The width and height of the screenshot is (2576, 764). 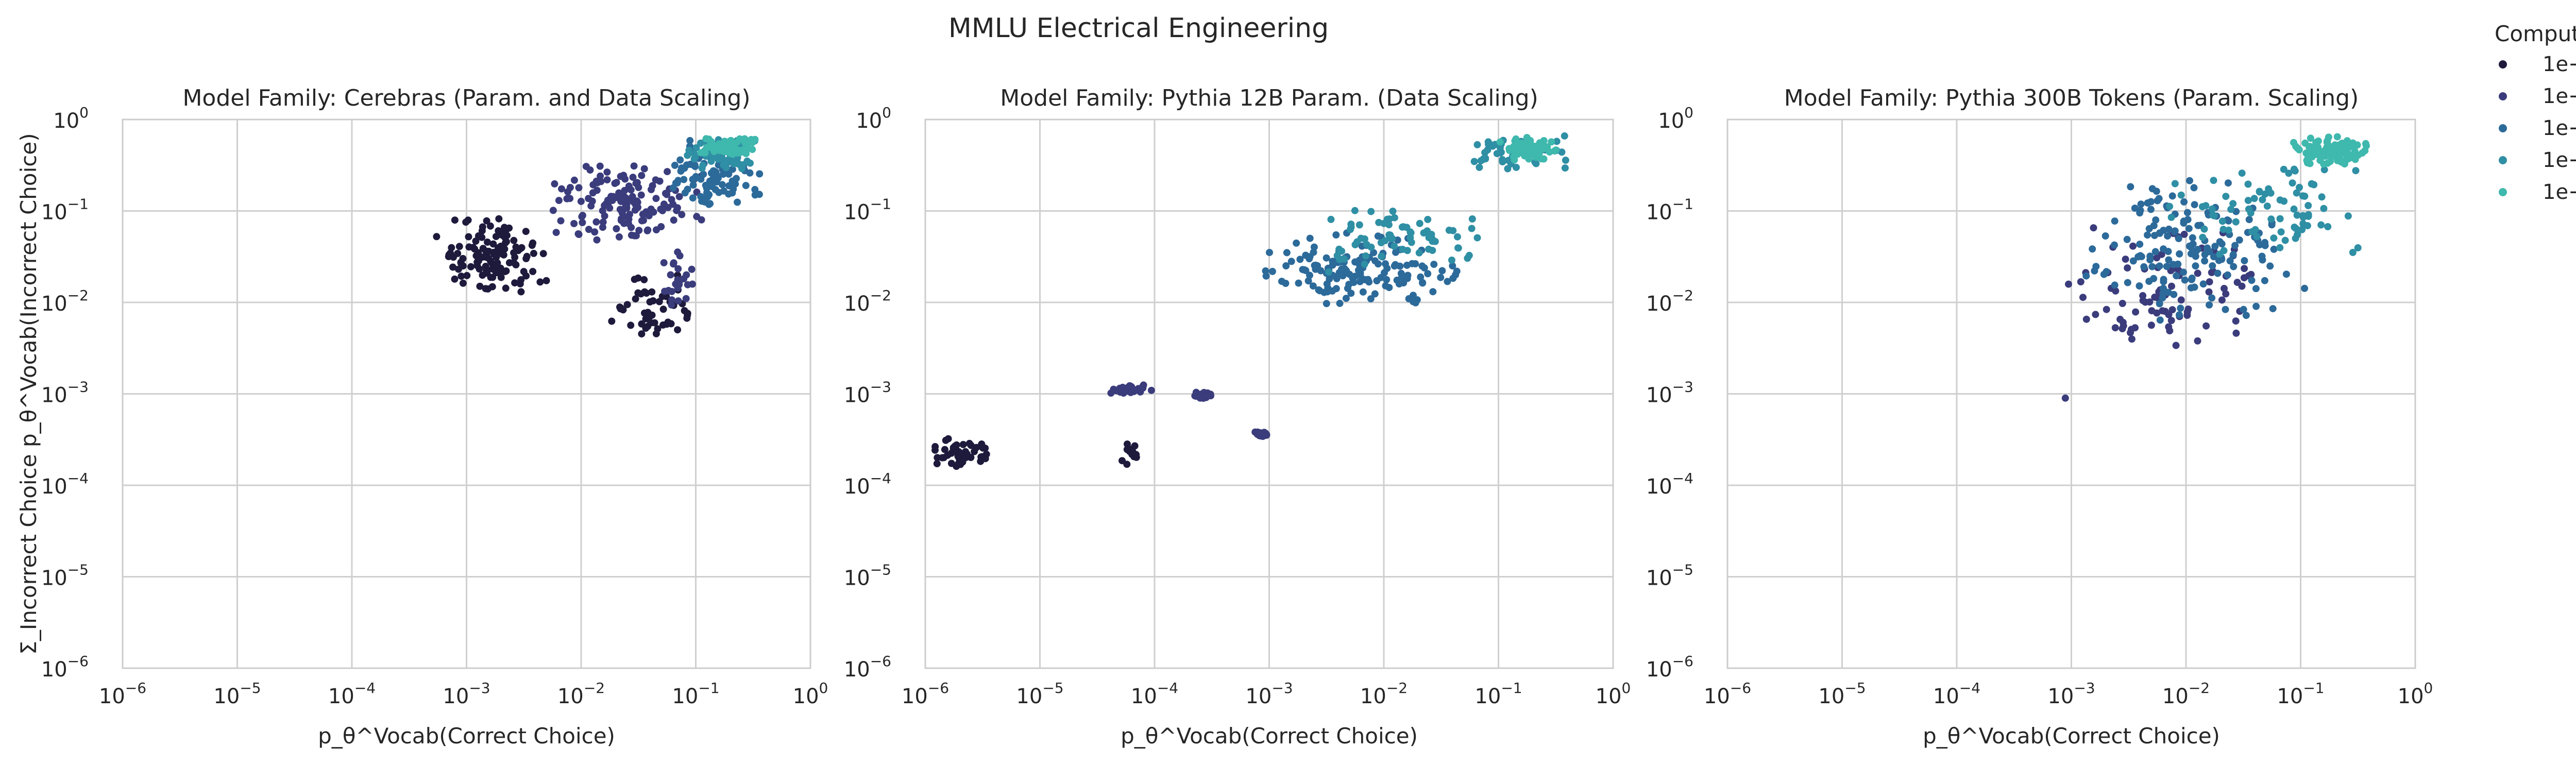 What do you see at coordinates (880, 387) in the screenshot?
I see `y-tick-label-exp: −3` at bounding box center [880, 387].